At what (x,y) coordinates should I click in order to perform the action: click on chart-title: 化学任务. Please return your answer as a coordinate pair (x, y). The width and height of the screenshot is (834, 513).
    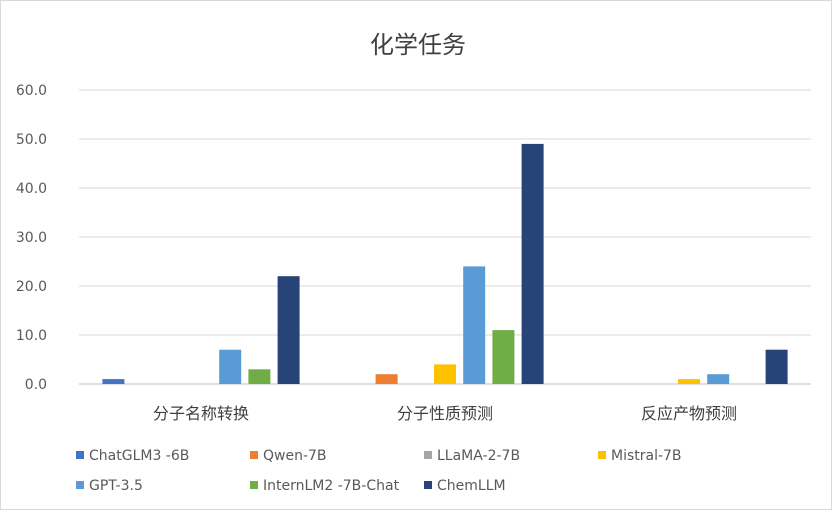
    Looking at the image, I should click on (418, 45).